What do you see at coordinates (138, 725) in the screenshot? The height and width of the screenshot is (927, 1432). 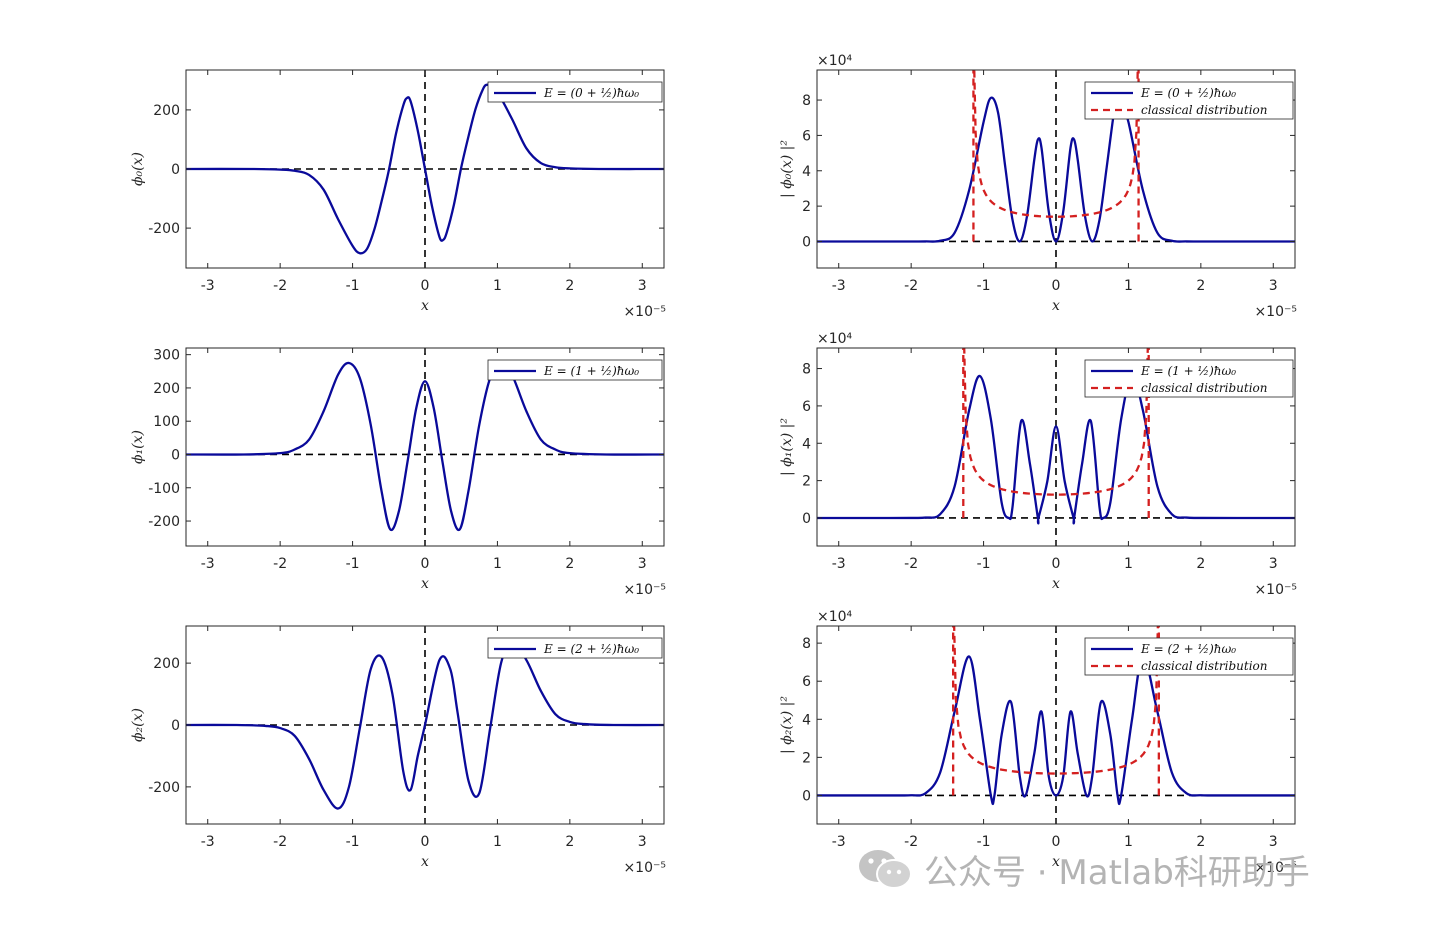 I see `y-axis-label: ϕ₂(x)` at bounding box center [138, 725].